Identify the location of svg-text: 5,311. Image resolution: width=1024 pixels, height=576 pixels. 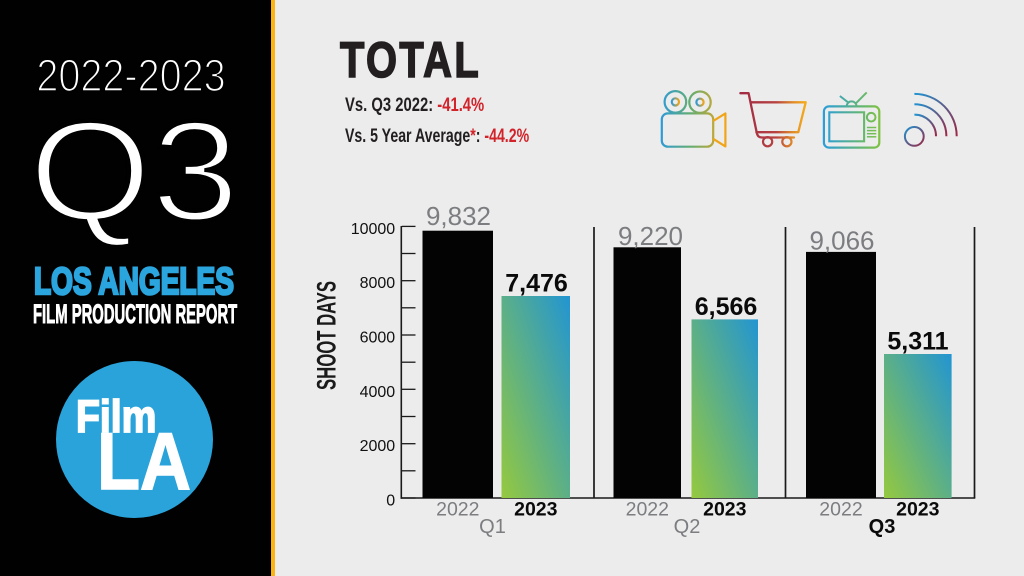
(917, 342).